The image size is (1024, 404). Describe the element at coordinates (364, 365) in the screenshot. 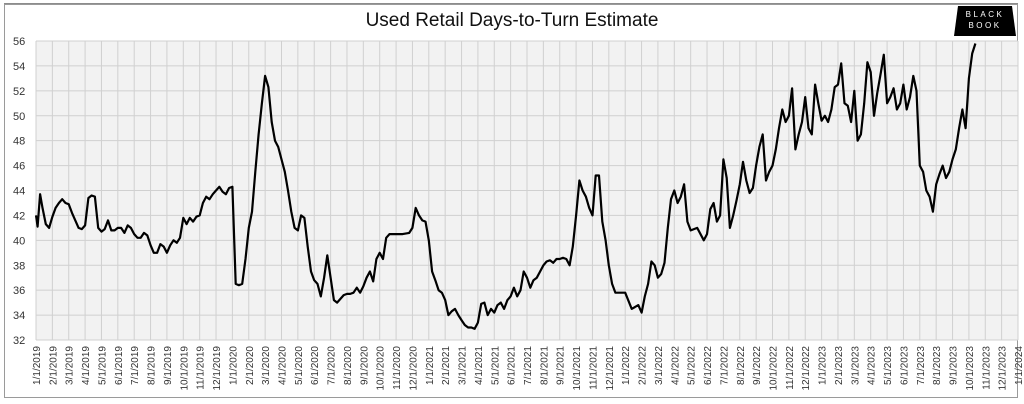

I see `x-tick-label: 9/1/2020` at that location.